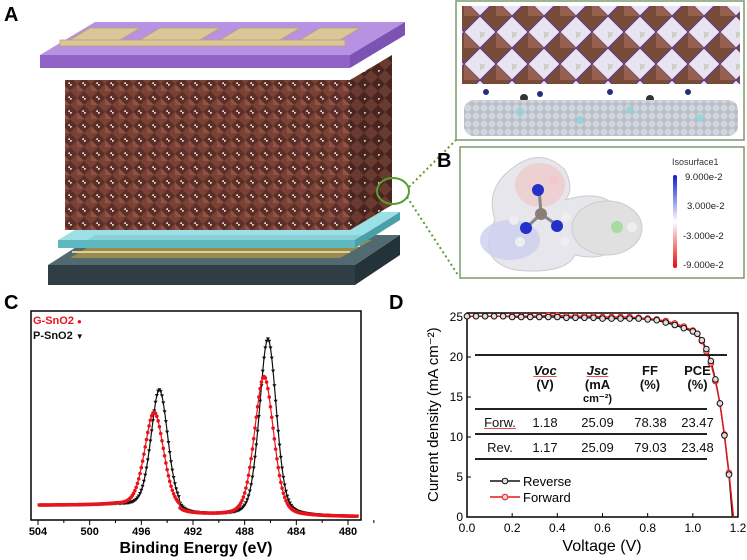 The width and height of the screenshot is (747, 560). What do you see at coordinates (697, 447) in the screenshot?
I see `table-cell: 23.48` at bounding box center [697, 447].